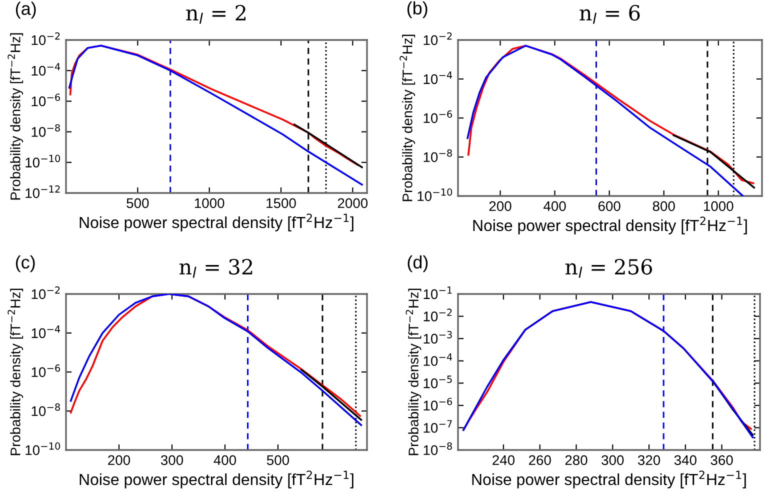  What do you see at coordinates (438, 337) in the screenshot?
I see `y-tick-label: 10$^{−3}$` at bounding box center [438, 337].